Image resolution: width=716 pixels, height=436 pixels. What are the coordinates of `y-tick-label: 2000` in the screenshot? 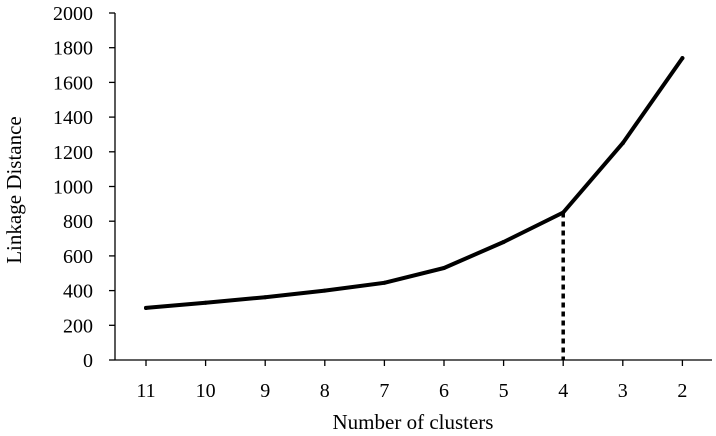 It's located at (73, 14).